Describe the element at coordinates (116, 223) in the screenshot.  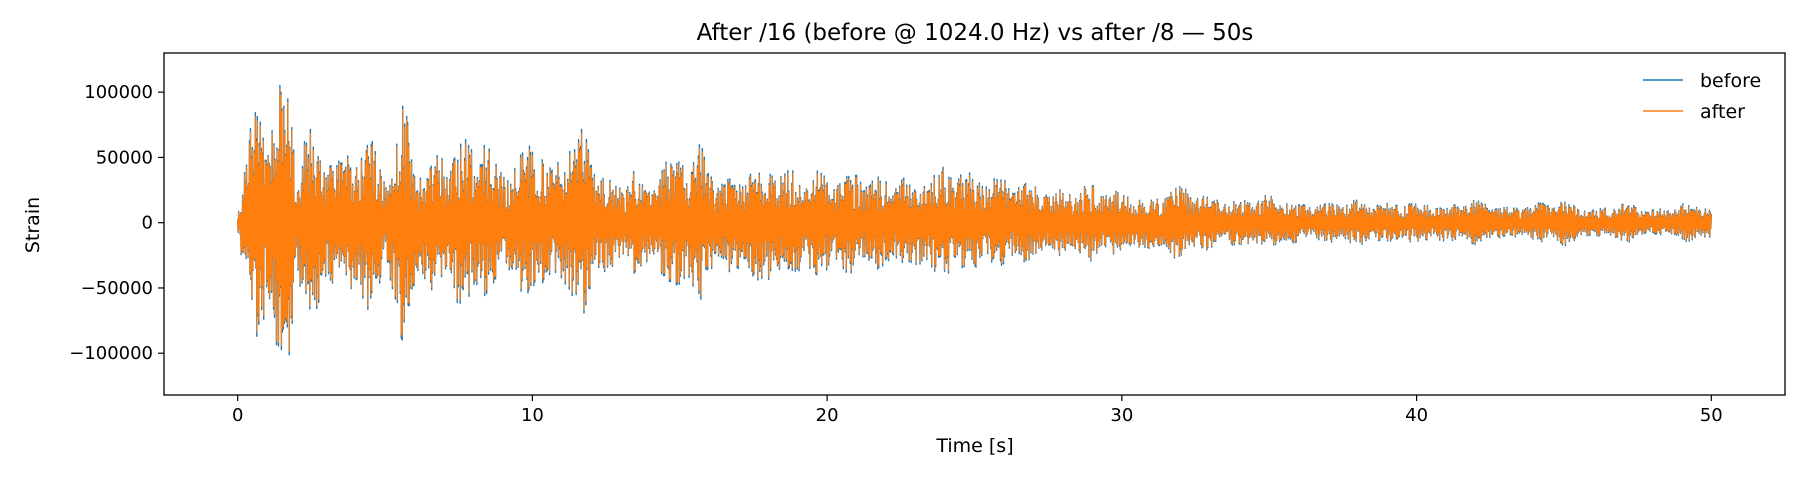
I see `y-axis: −100000 −50000 0 50000 100000` at that location.